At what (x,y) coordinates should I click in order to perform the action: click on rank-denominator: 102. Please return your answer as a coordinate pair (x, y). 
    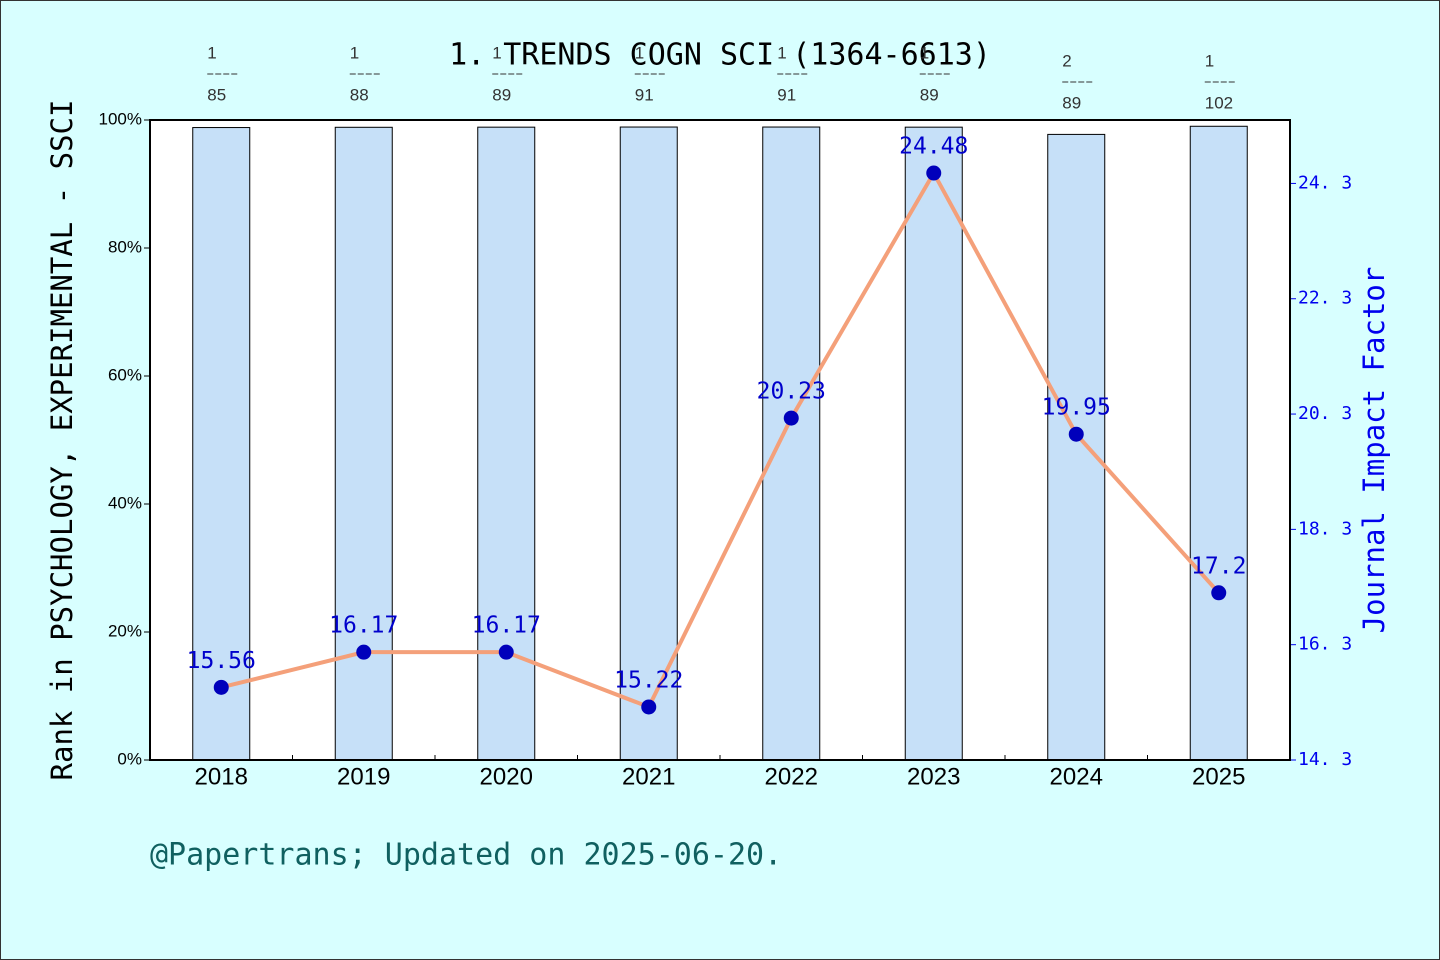
    Looking at the image, I should click on (1219, 102).